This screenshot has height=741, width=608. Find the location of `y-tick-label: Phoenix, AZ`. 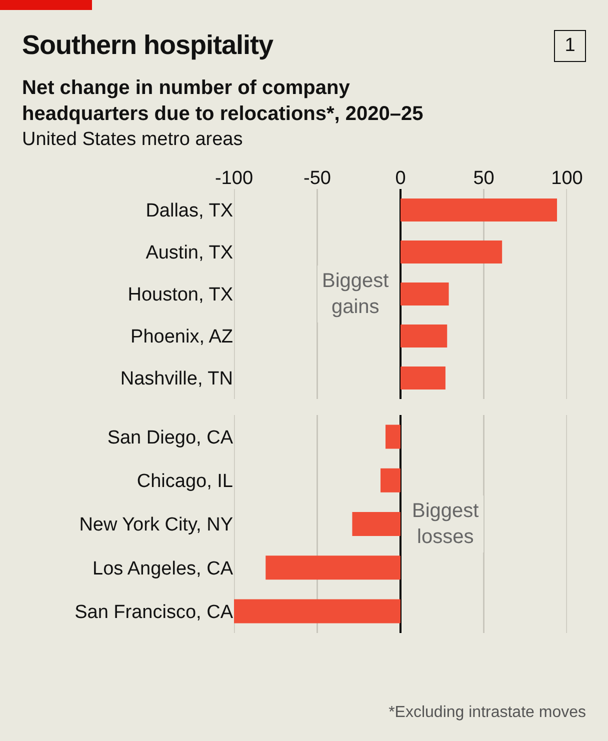

y-tick-label: Phoenix, AZ is located at coordinates (182, 337).